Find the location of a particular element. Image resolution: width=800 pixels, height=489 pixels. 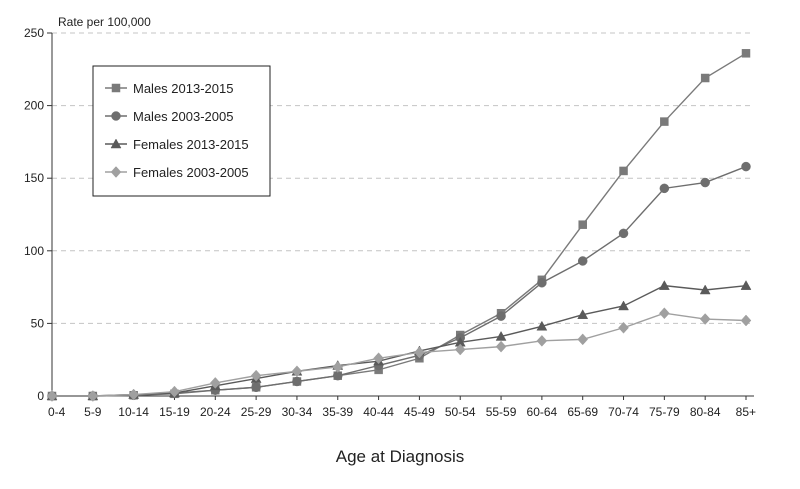

legend-item: Females 2013-2015 is located at coordinates (177, 144).